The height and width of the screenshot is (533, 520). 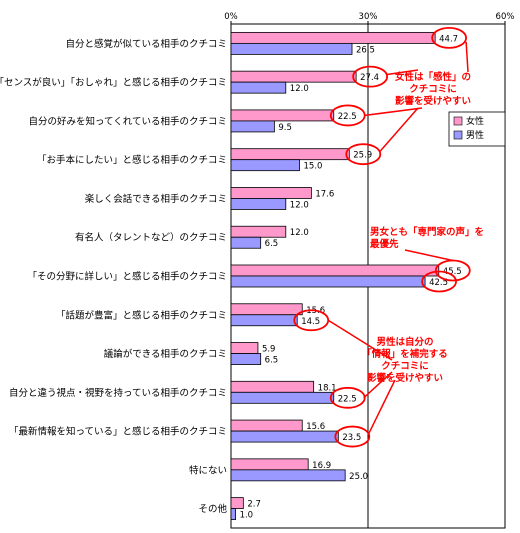 I want to click on data-label: 25.0, so click(x=358, y=477).